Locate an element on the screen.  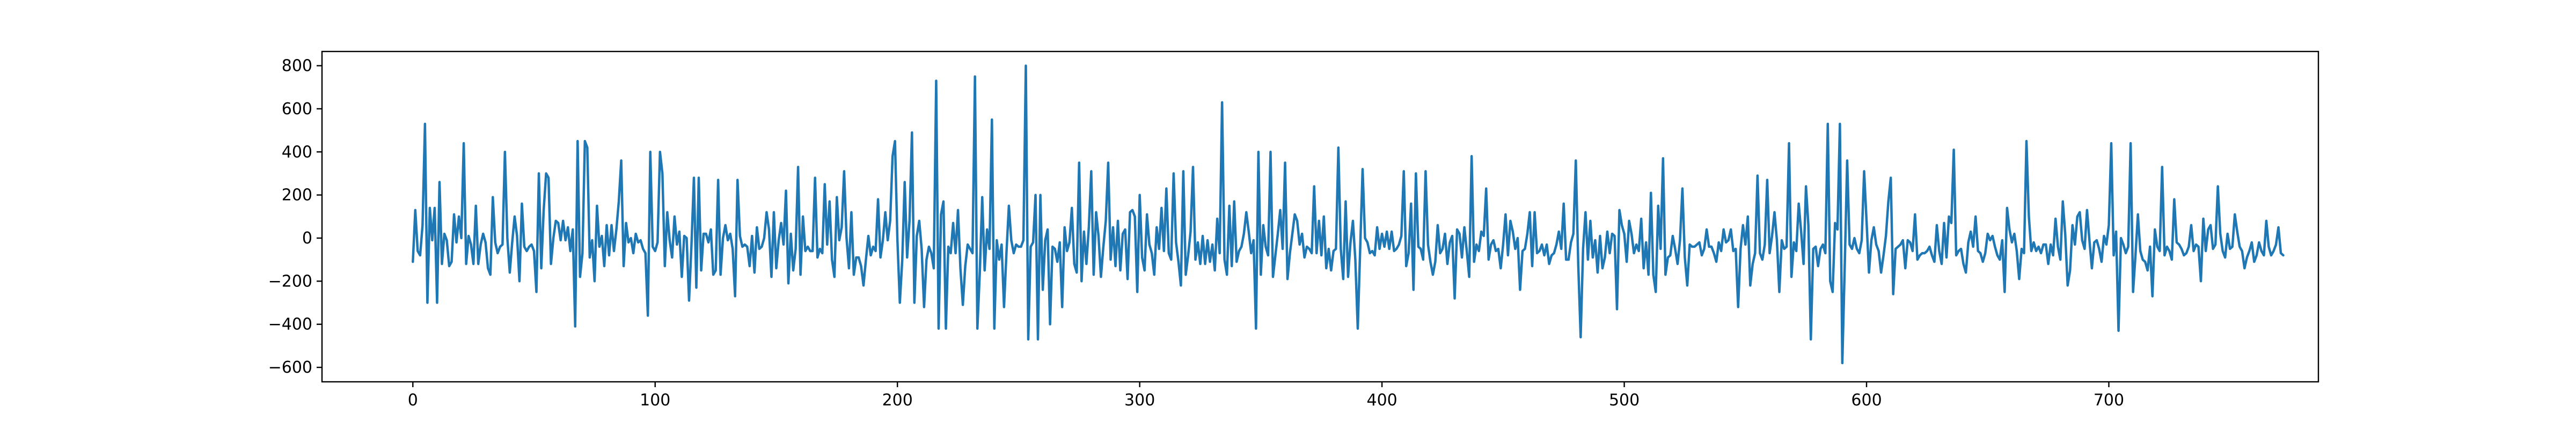
x-tick-label: 700 is located at coordinates (2109, 400).